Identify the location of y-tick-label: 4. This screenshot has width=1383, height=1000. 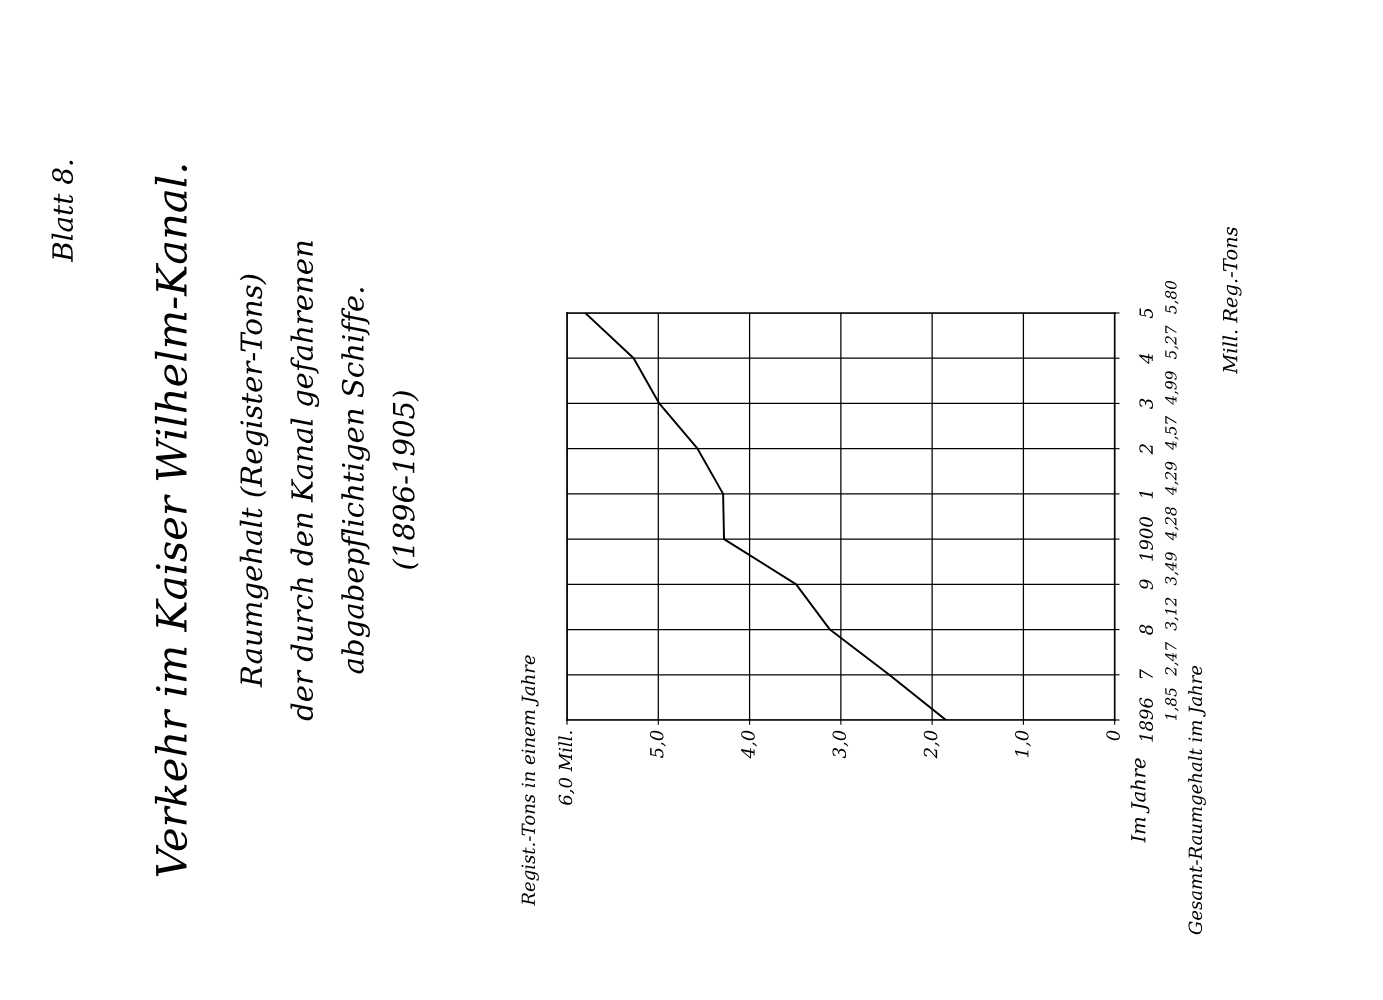
(1146, 359).